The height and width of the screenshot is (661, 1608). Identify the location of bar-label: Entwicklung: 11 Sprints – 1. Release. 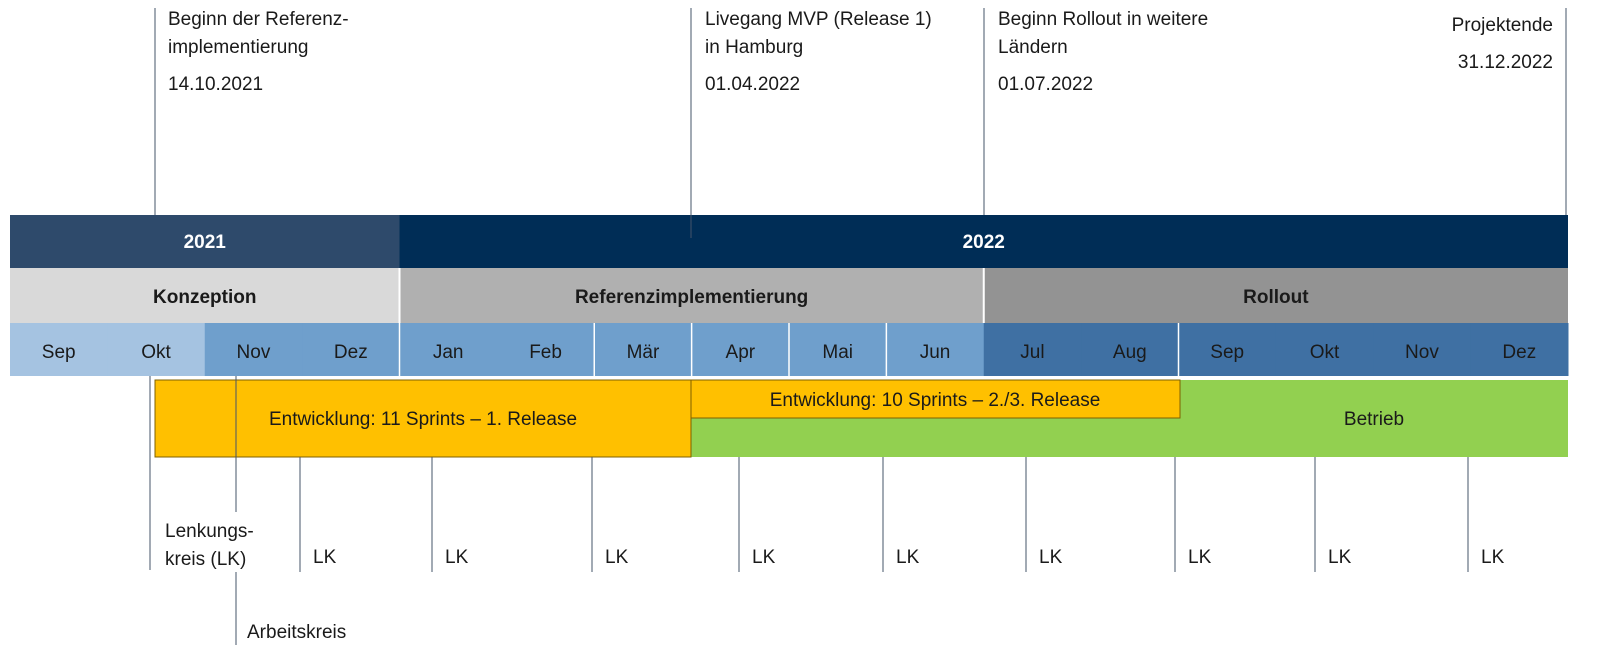
(423, 419).